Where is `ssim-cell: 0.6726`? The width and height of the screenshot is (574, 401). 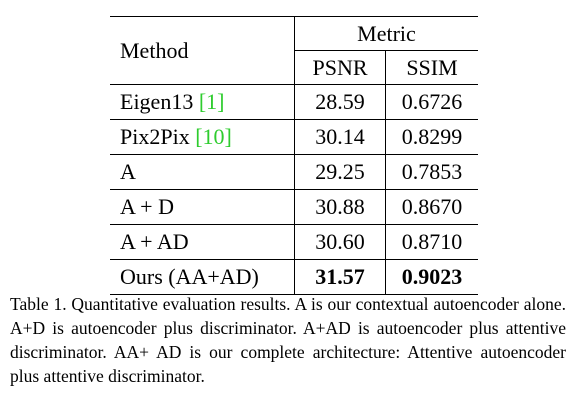 ssim-cell: 0.6726 is located at coordinates (431, 102).